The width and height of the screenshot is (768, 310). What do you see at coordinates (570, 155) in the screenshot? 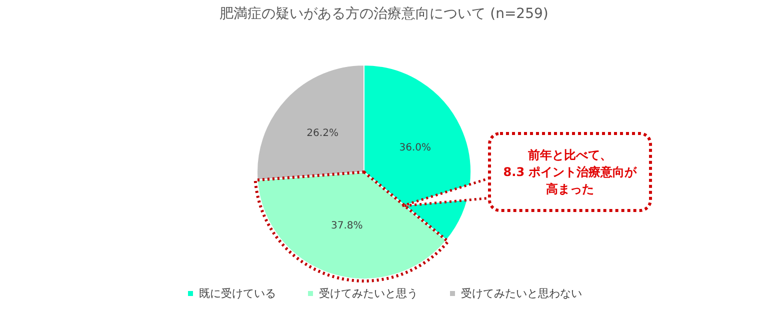
I see `text: 前年と比べて、` at bounding box center [570, 155].